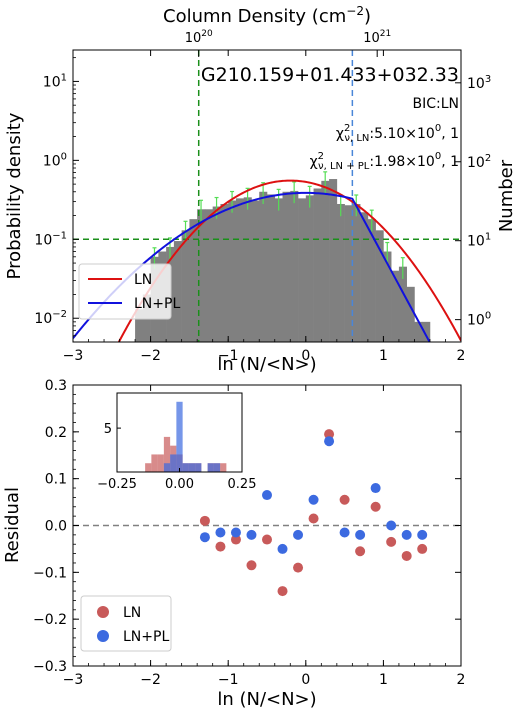  Describe the element at coordinates (228, 356) in the screenshot. I see `pdf-x-tick-label: −1` at that location.